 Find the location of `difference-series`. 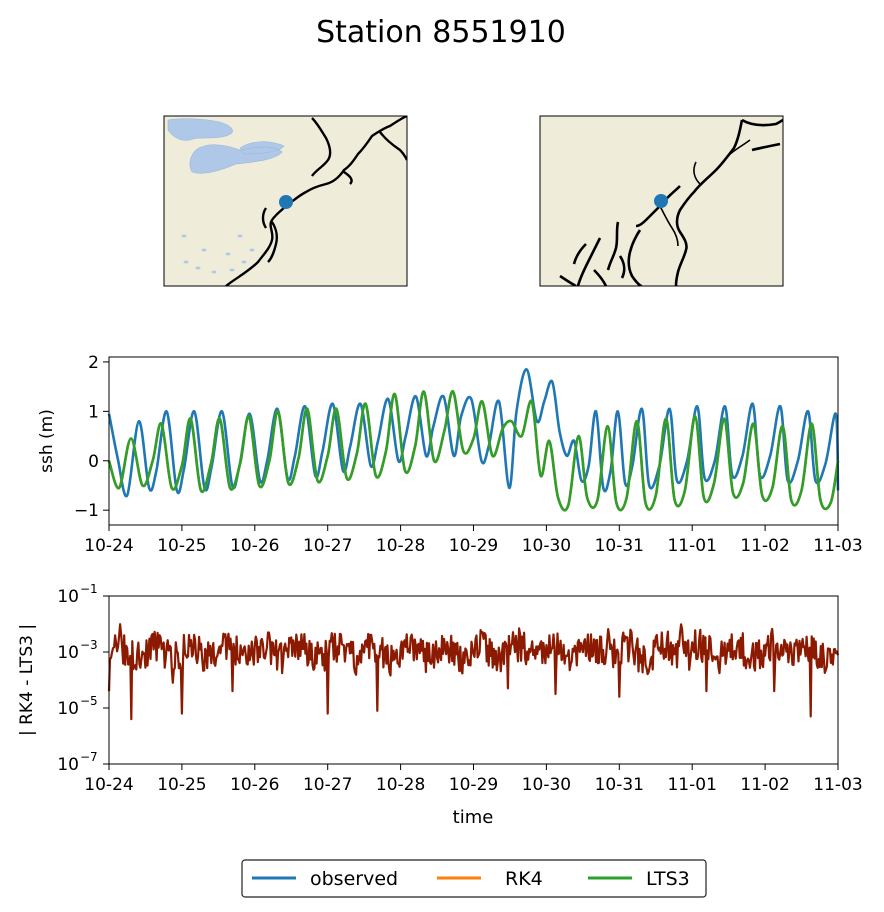

difference-series is located at coordinates (473, 672).